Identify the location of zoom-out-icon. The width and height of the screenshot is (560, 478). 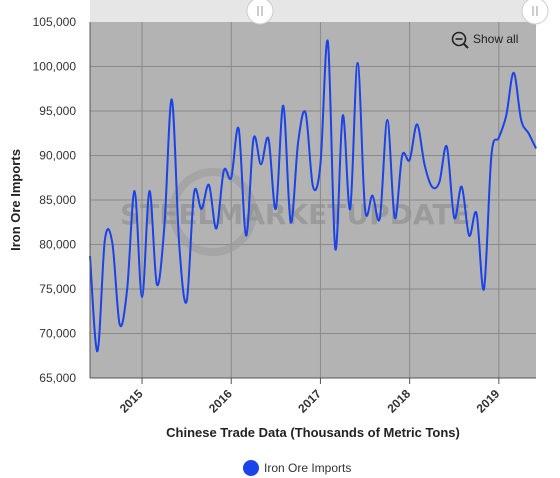
(459, 39).